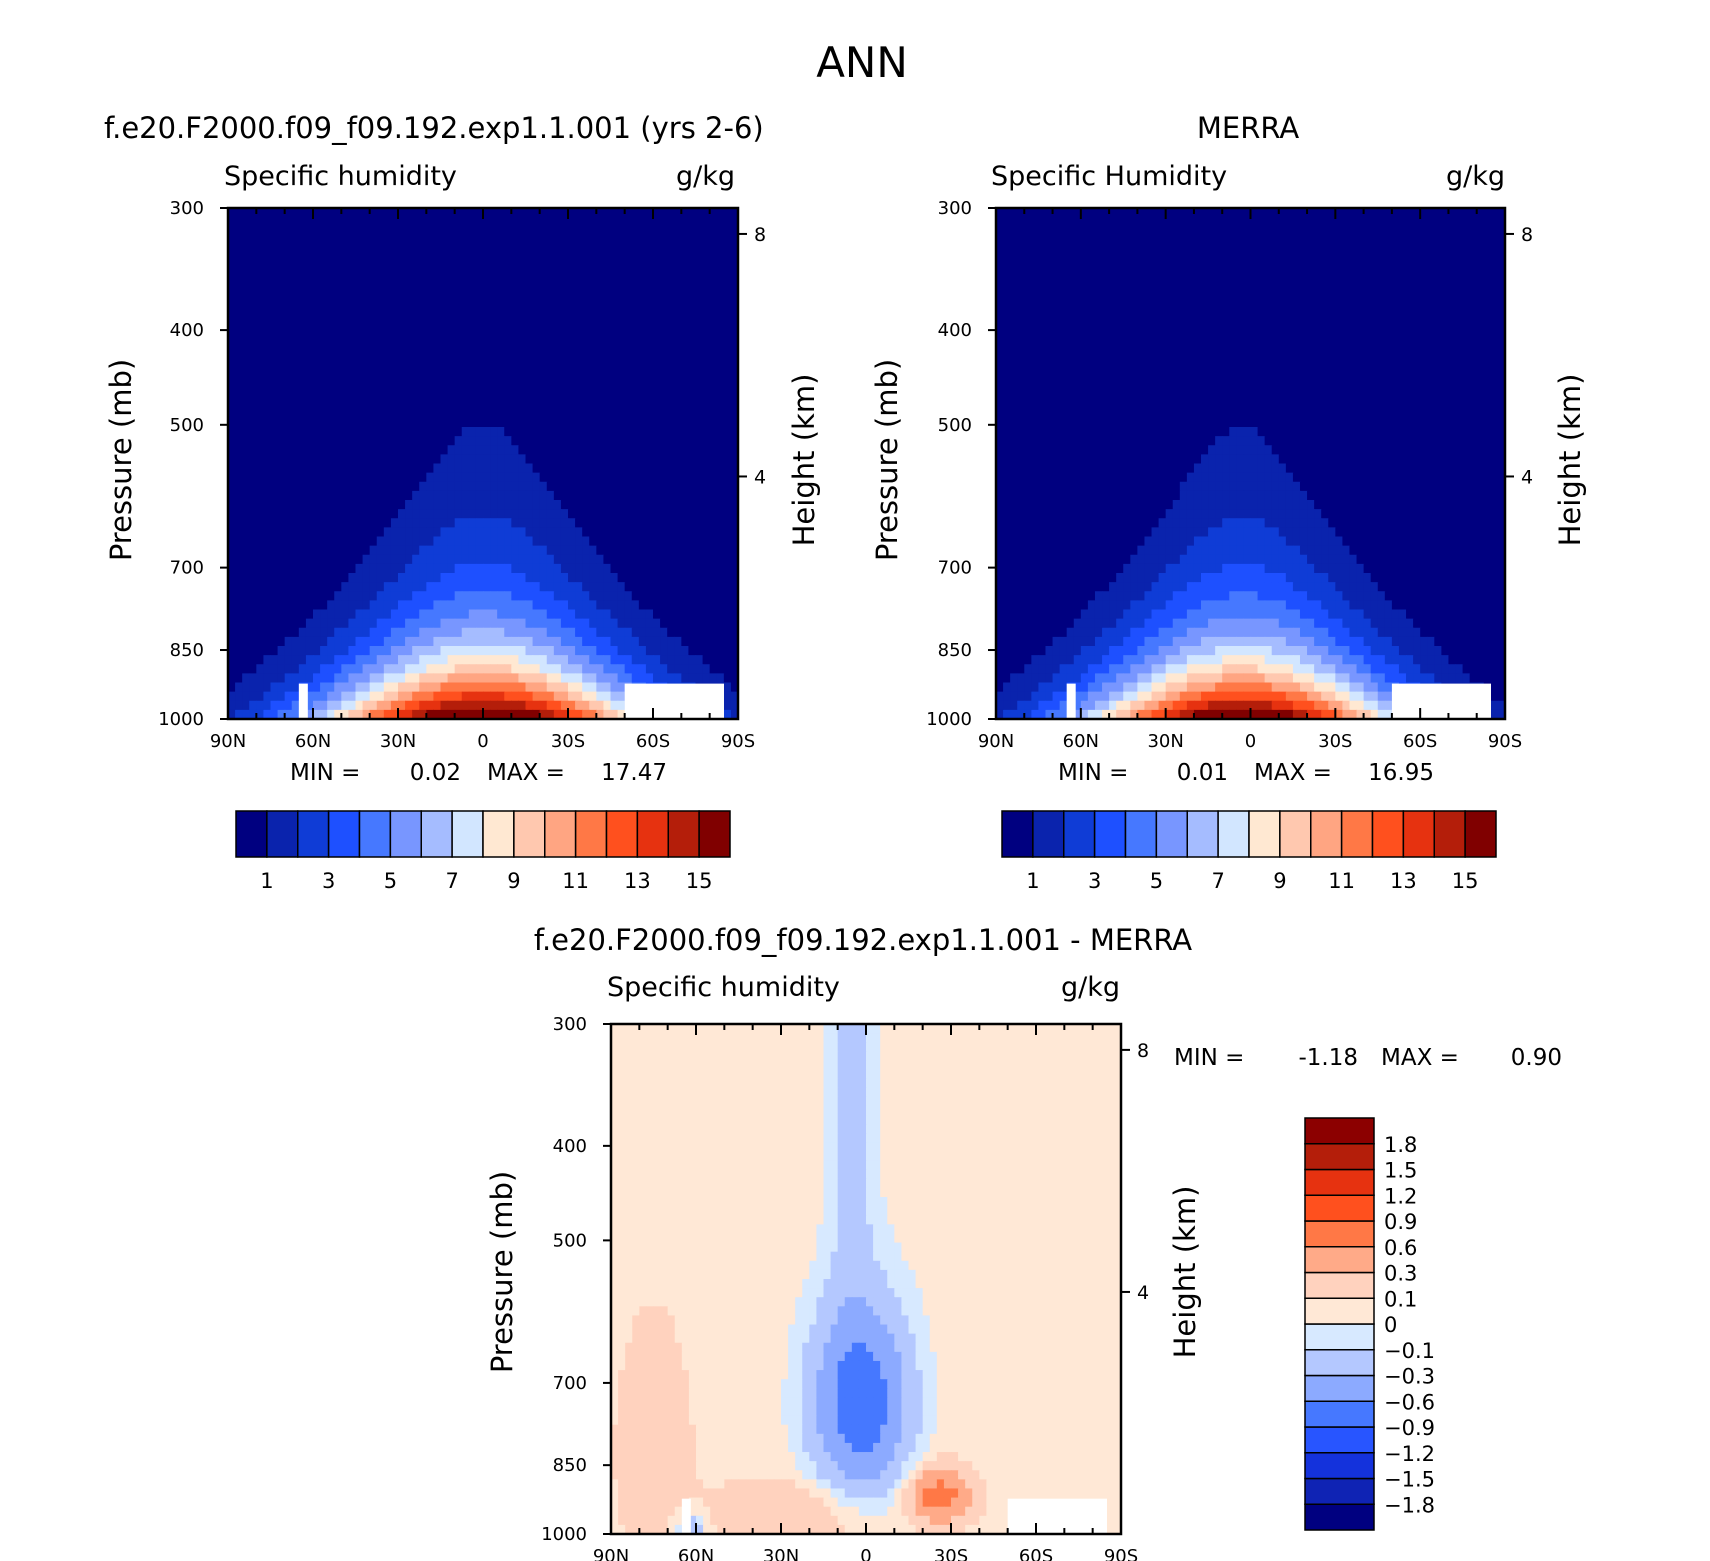  I want to click on colorbar-label: 13, so click(637, 881).